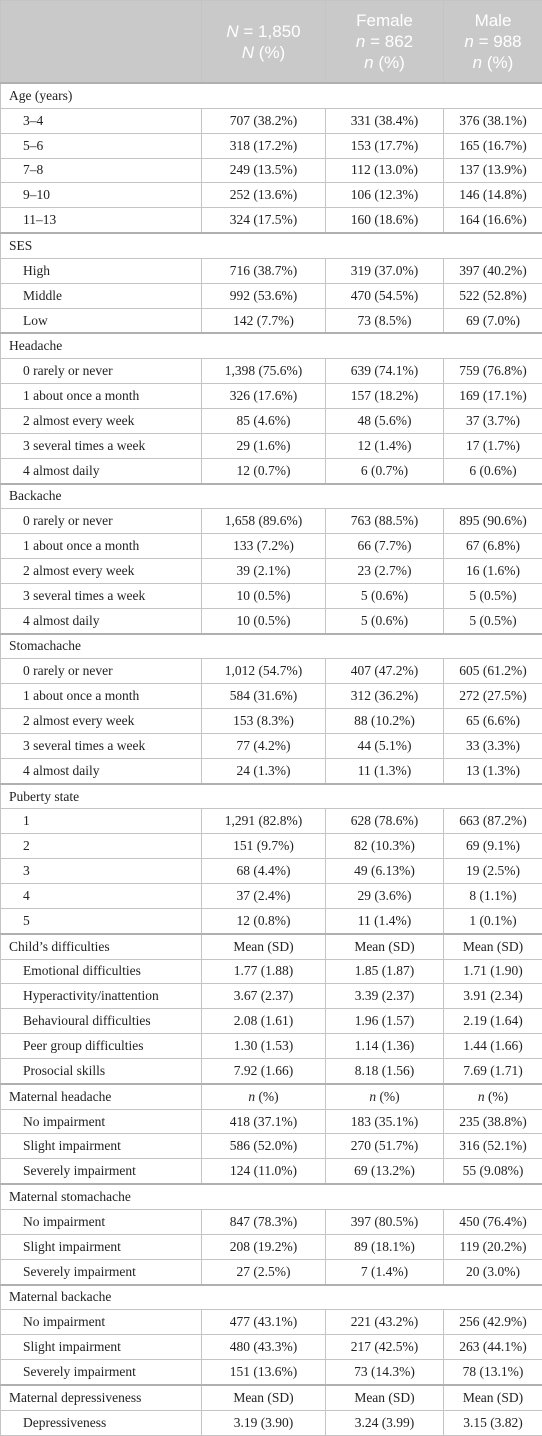 The height and width of the screenshot is (1436, 542). I want to click on value-cell: 1,658 (89.6%), so click(264, 521).